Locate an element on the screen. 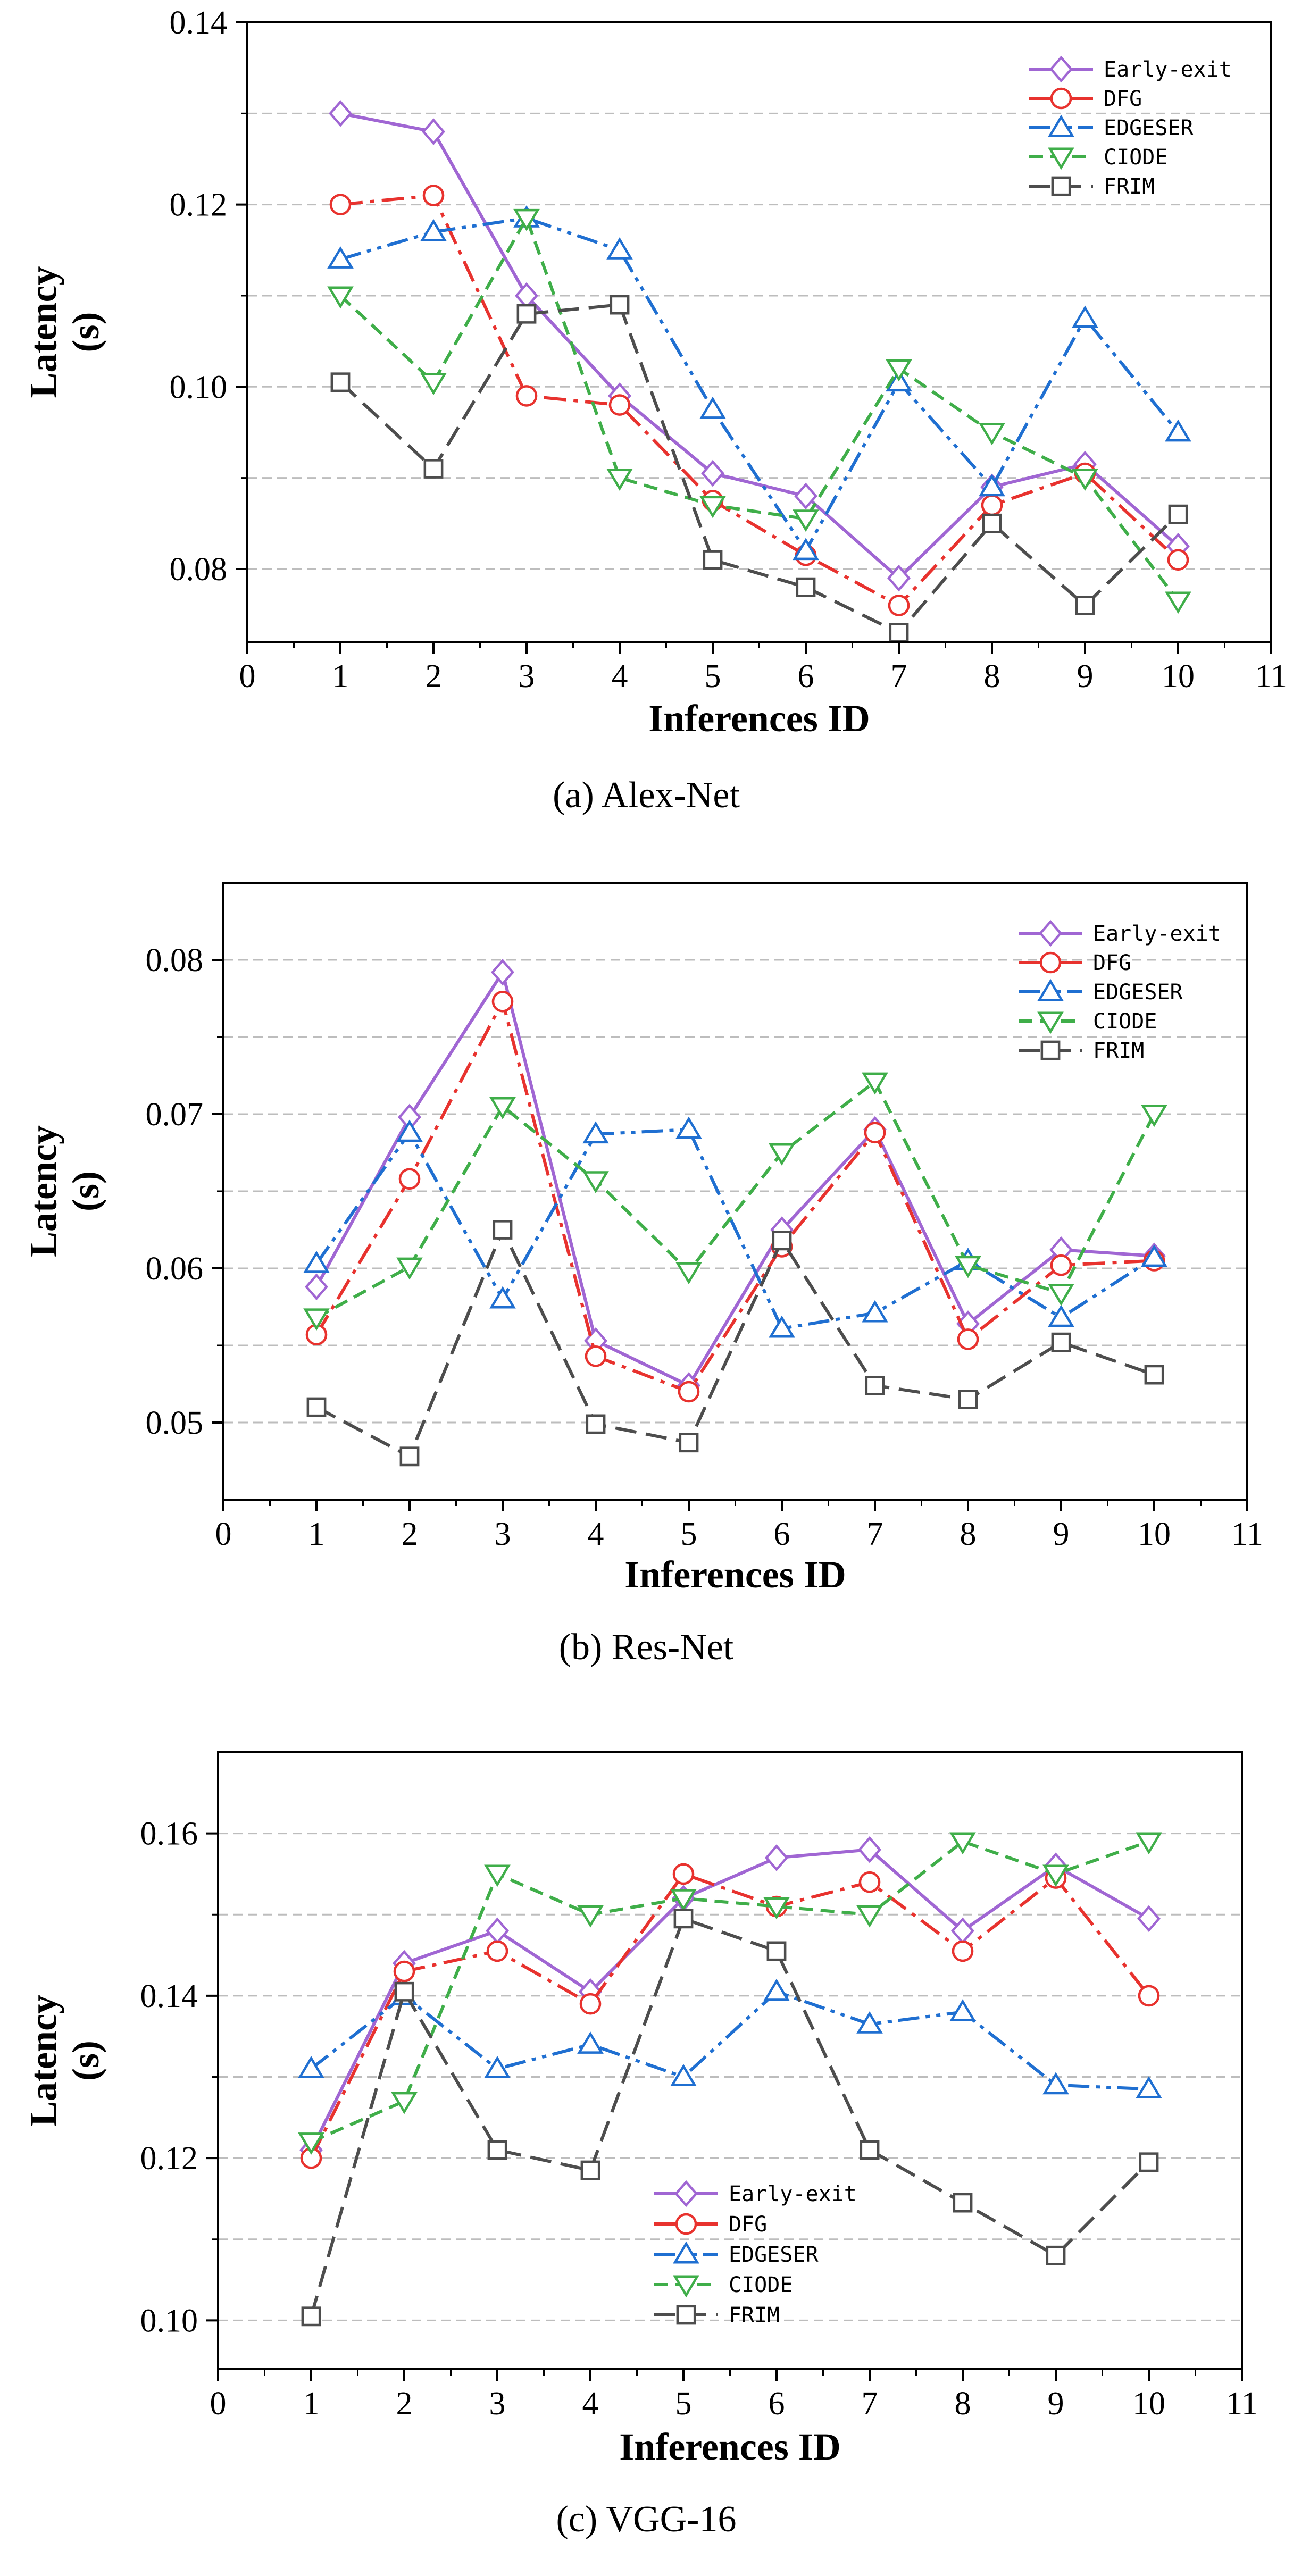 The height and width of the screenshot is (2576, 1293). legend-label: EDGESER is located at coordinates (774, 2255).